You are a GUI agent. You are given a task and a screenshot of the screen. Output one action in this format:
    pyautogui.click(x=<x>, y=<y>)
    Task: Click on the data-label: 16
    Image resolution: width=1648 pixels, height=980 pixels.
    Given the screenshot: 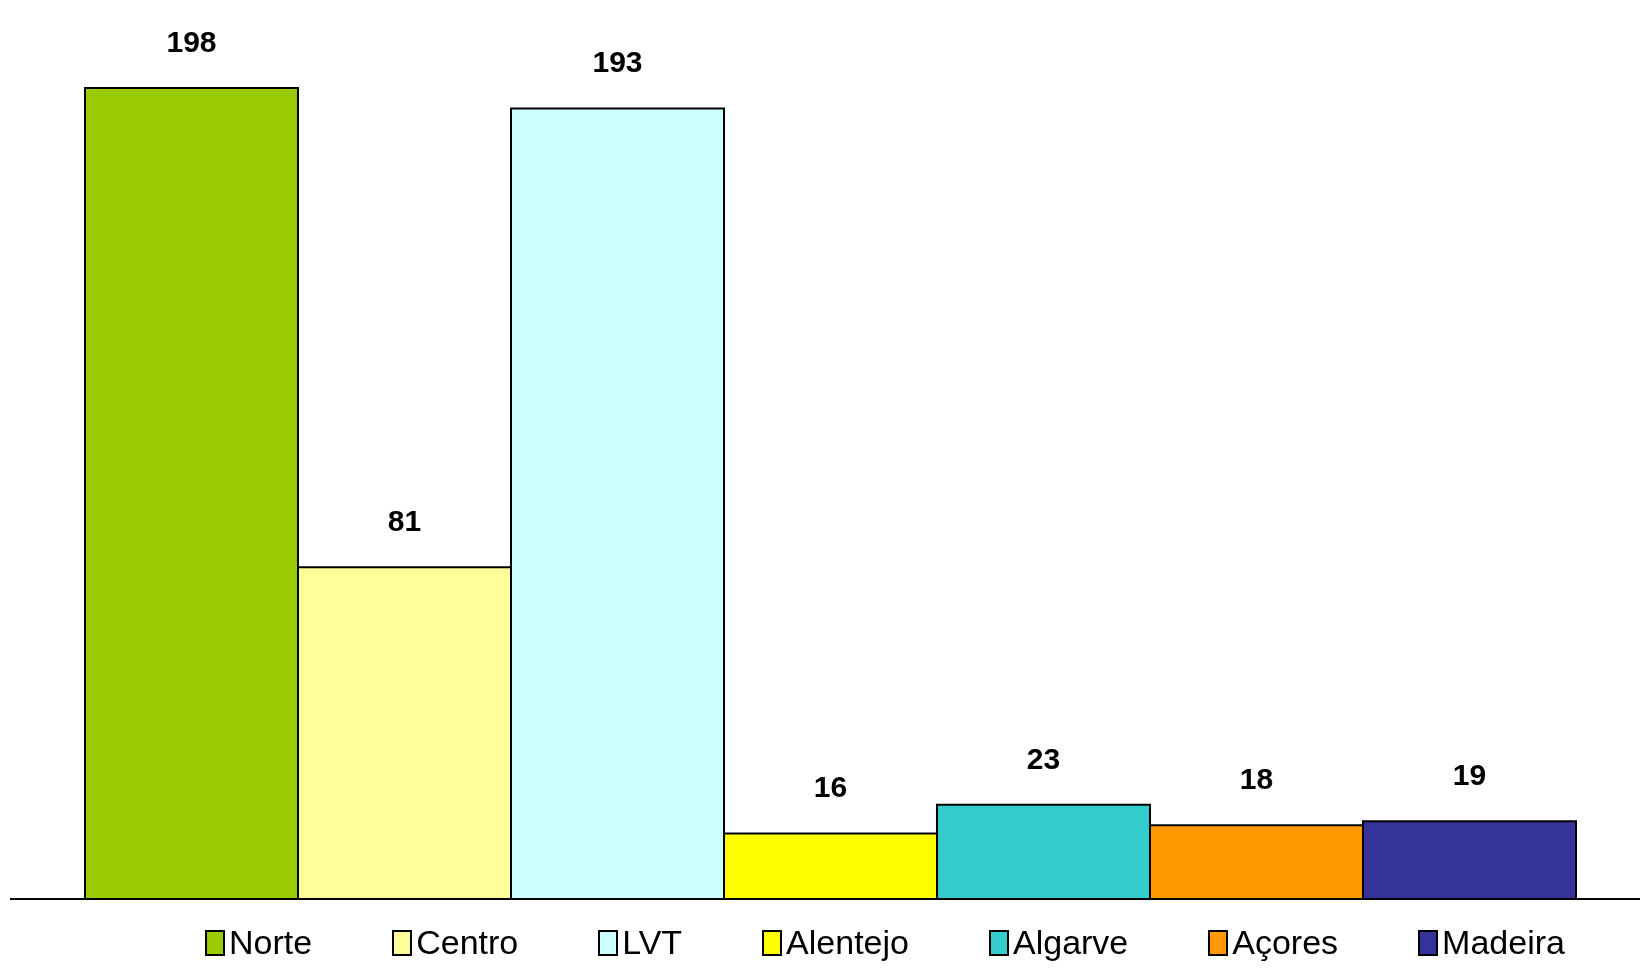 What is the action you would take?
    pyautogui.click(x=830, y=787)
    